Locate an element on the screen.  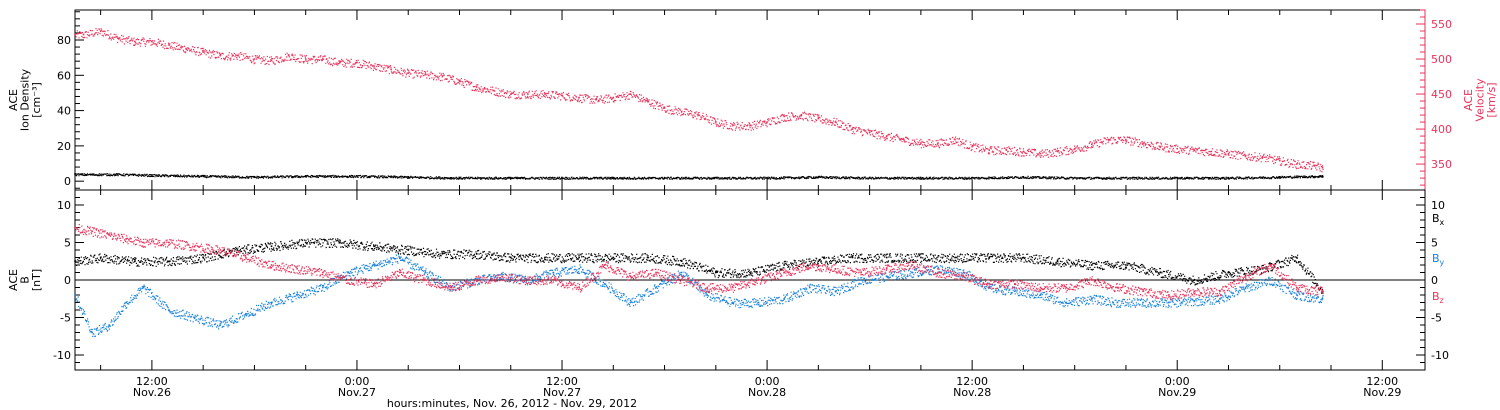
legend-bx: Bx is located at coordinates (1438, 219).